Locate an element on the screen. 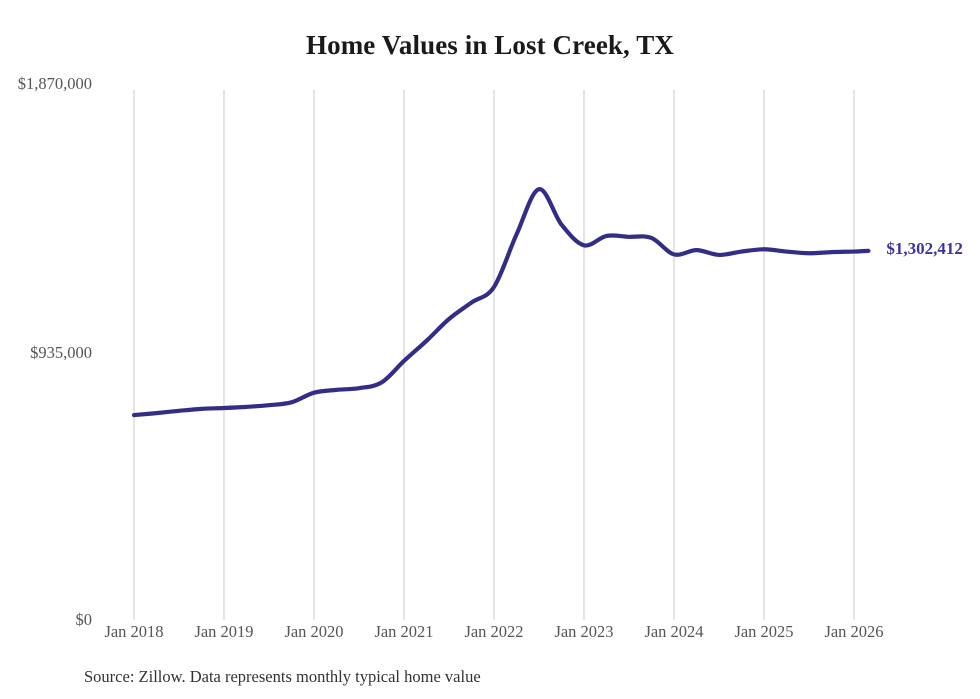 This screenshot has width=980, height=699. x-axis-tick-jan-2026: Jan 2026 is located at coordinates (854, 631).